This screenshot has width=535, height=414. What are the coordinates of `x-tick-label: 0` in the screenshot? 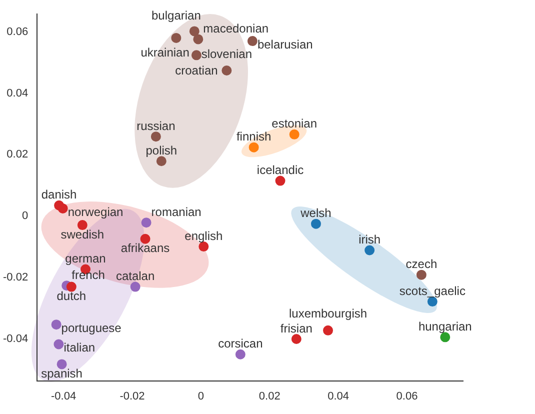 It's located at (201, 396).